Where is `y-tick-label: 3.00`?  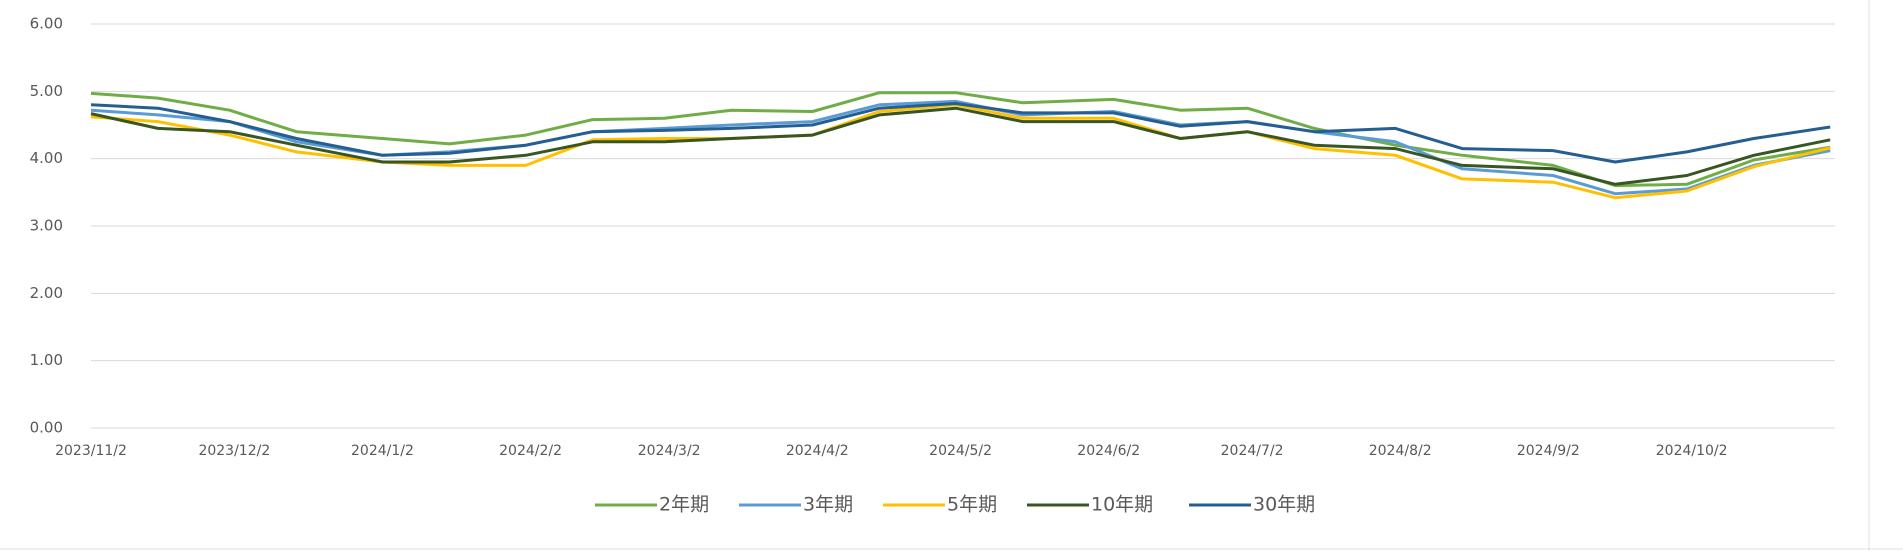
y-tick-label: 3.00 is located at coordinates (46, 226).